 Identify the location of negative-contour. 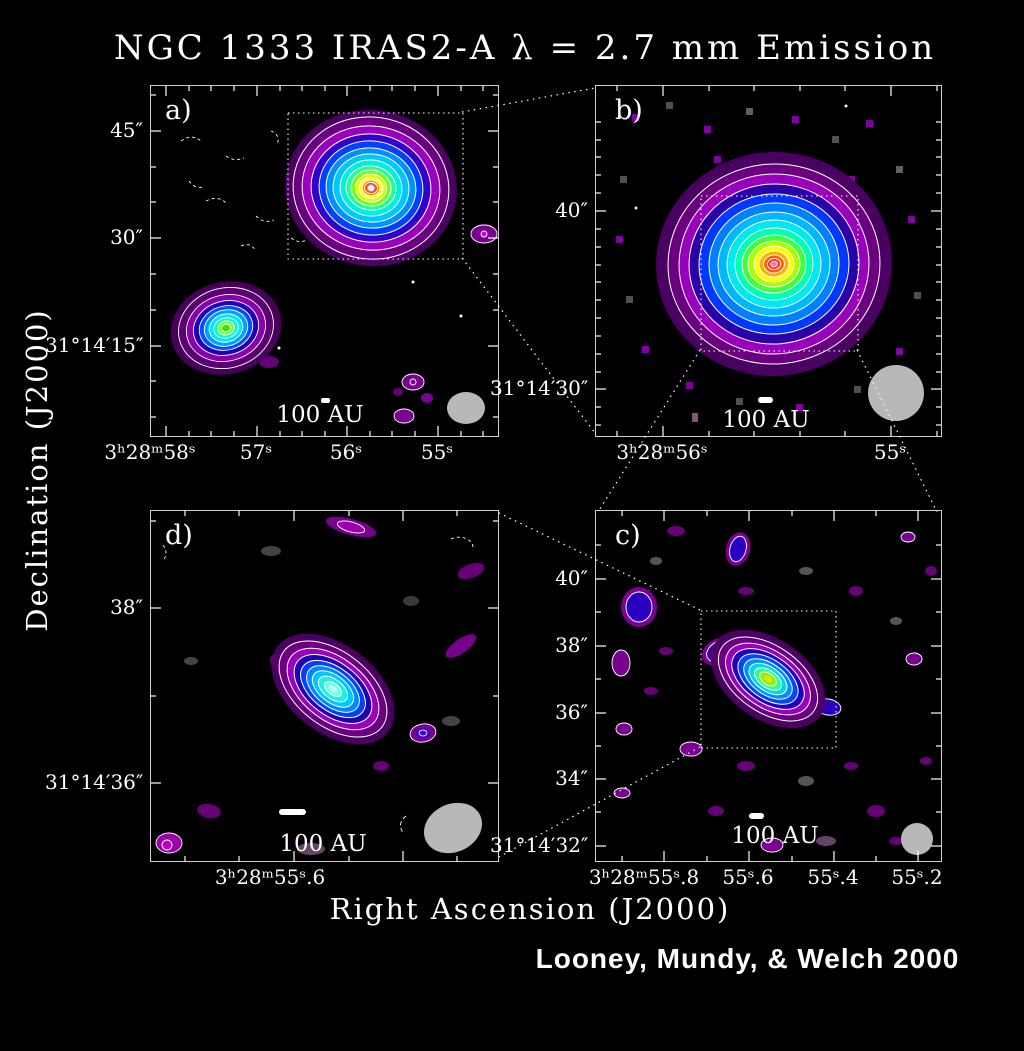
(403, 825).